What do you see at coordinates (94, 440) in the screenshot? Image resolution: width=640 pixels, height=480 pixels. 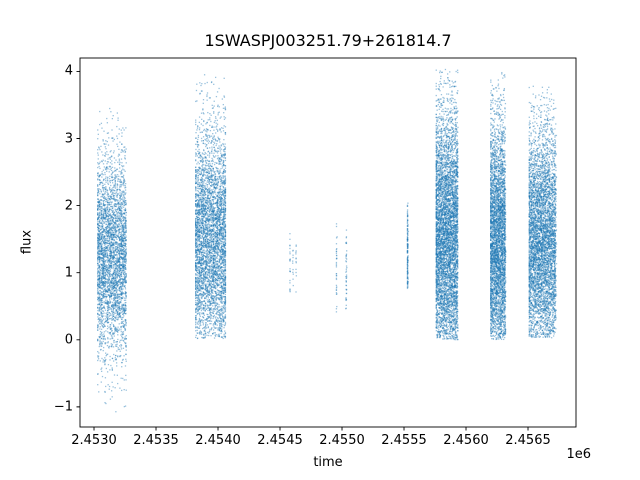 I see `x-tick-label: 2.4530` at bounding box center [94, 440].